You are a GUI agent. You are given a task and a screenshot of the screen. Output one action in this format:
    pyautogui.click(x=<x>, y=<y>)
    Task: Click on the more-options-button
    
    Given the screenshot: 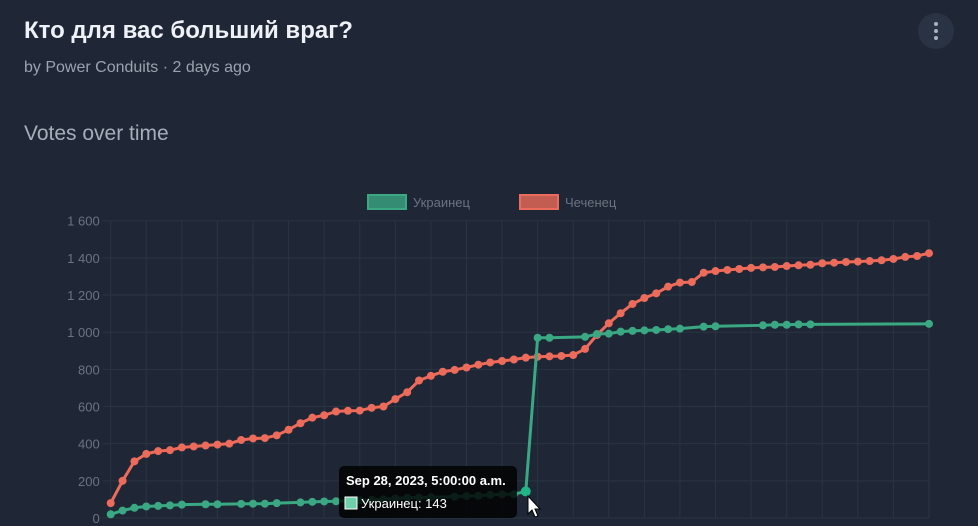 What is the action you would take?
    pyautogui.click(x=936, y=31)
    